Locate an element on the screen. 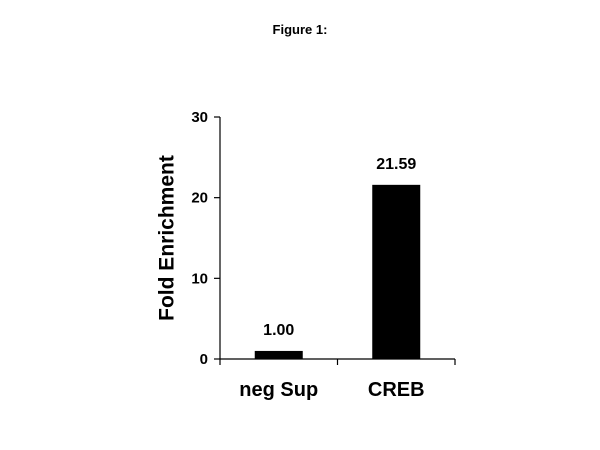  x-category-label: CREB is located at coordinates (396, 390).